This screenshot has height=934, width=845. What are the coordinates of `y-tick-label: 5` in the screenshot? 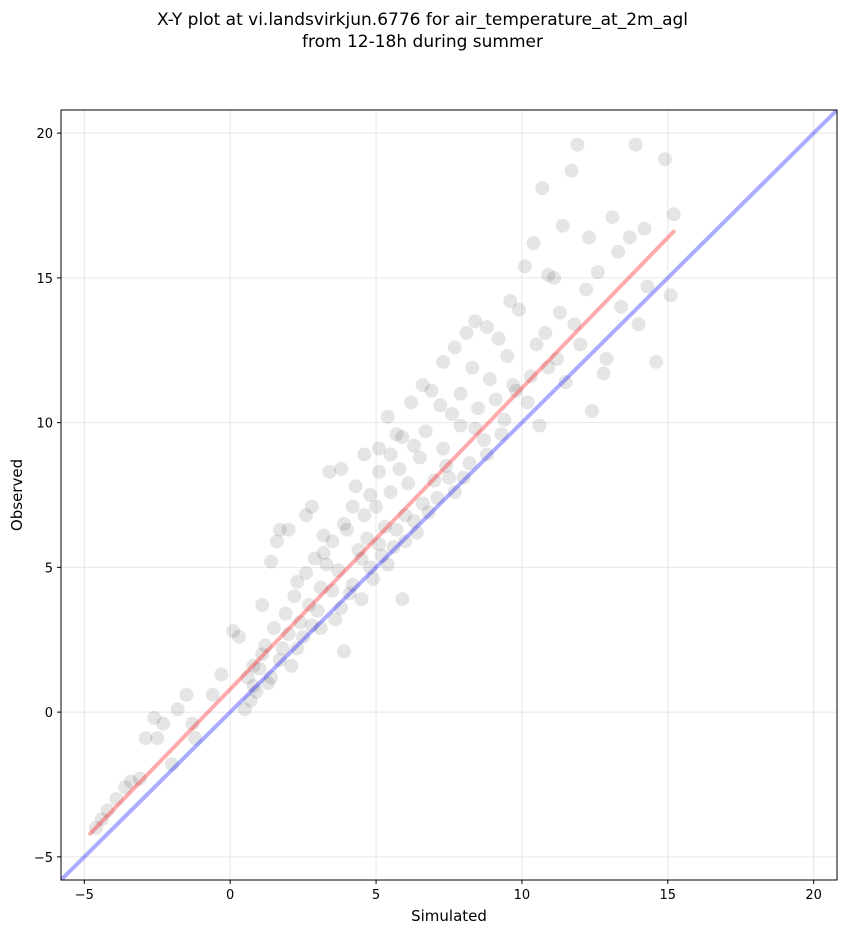 It's located at (49, 568).